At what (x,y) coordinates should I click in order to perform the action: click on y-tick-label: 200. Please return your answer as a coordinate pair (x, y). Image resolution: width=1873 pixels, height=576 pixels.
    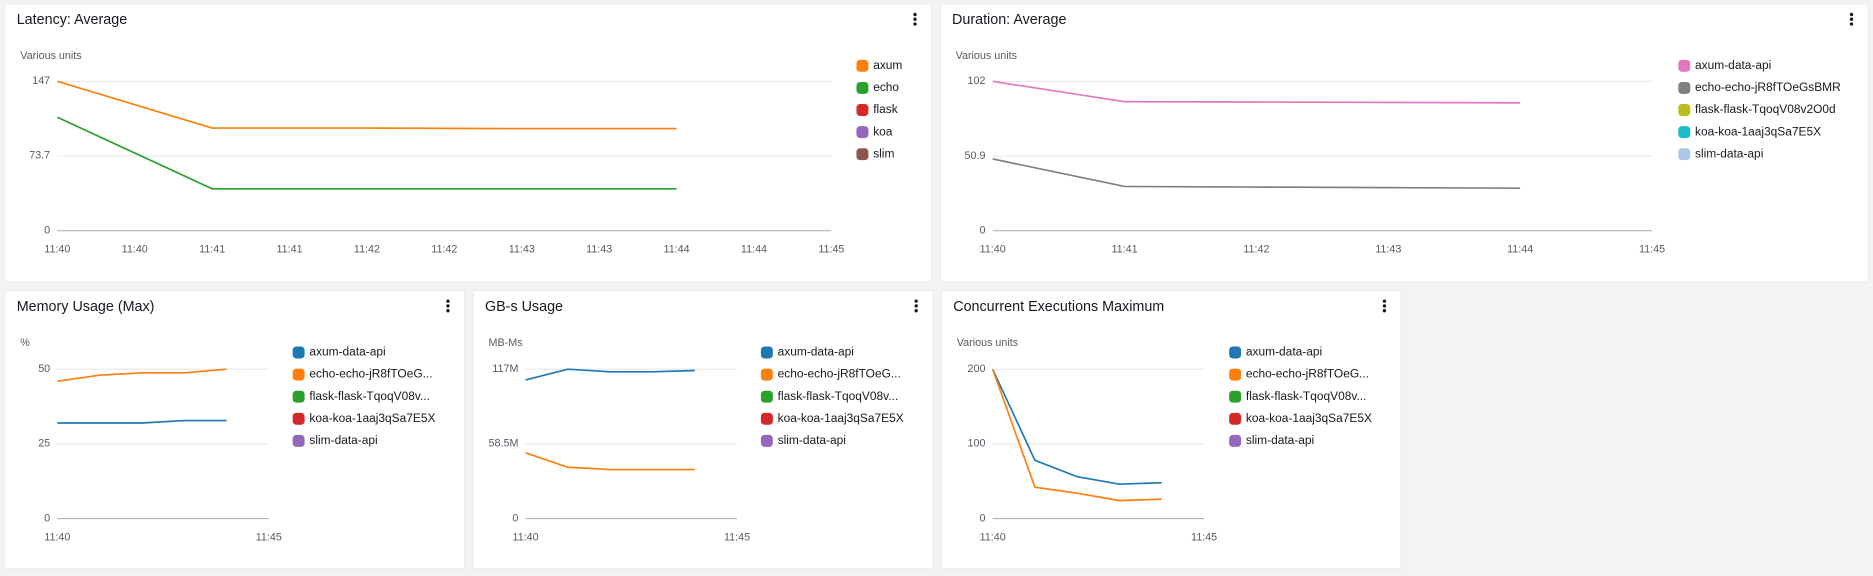
    Looking at the image, I should click on (977, 369).